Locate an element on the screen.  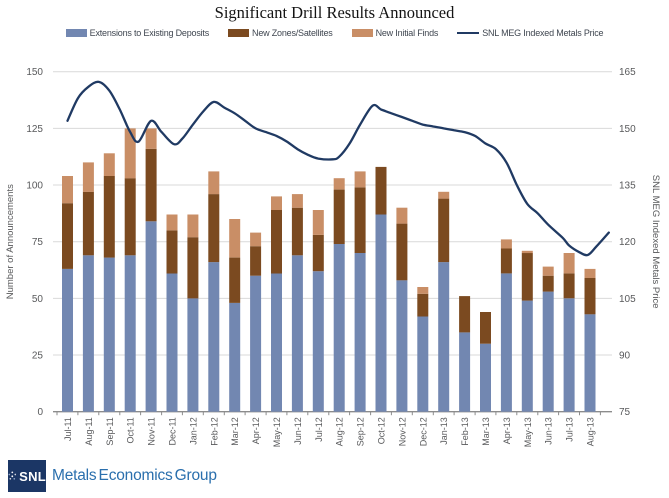
x-tick-label: Dec-11 is located at coordinates (173, 431).